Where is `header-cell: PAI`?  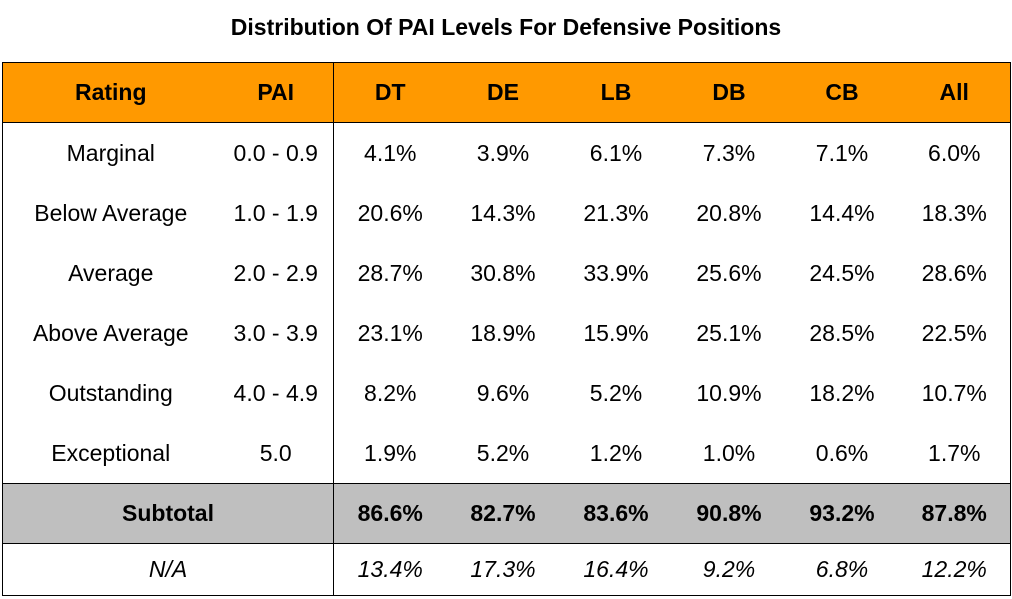
header-cell: PAI is located at coordinates (276, 92).